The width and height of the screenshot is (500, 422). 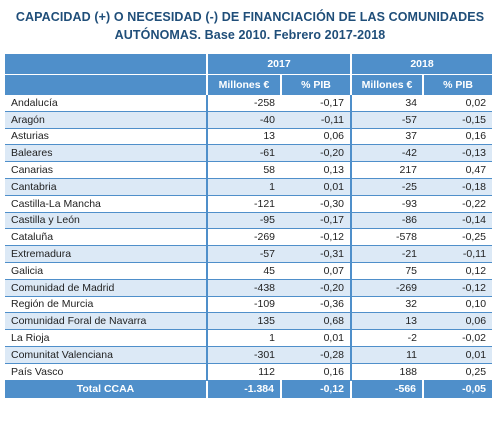 I want to click on cell-pib-2017: -0,11, so click(x=316, y=120).